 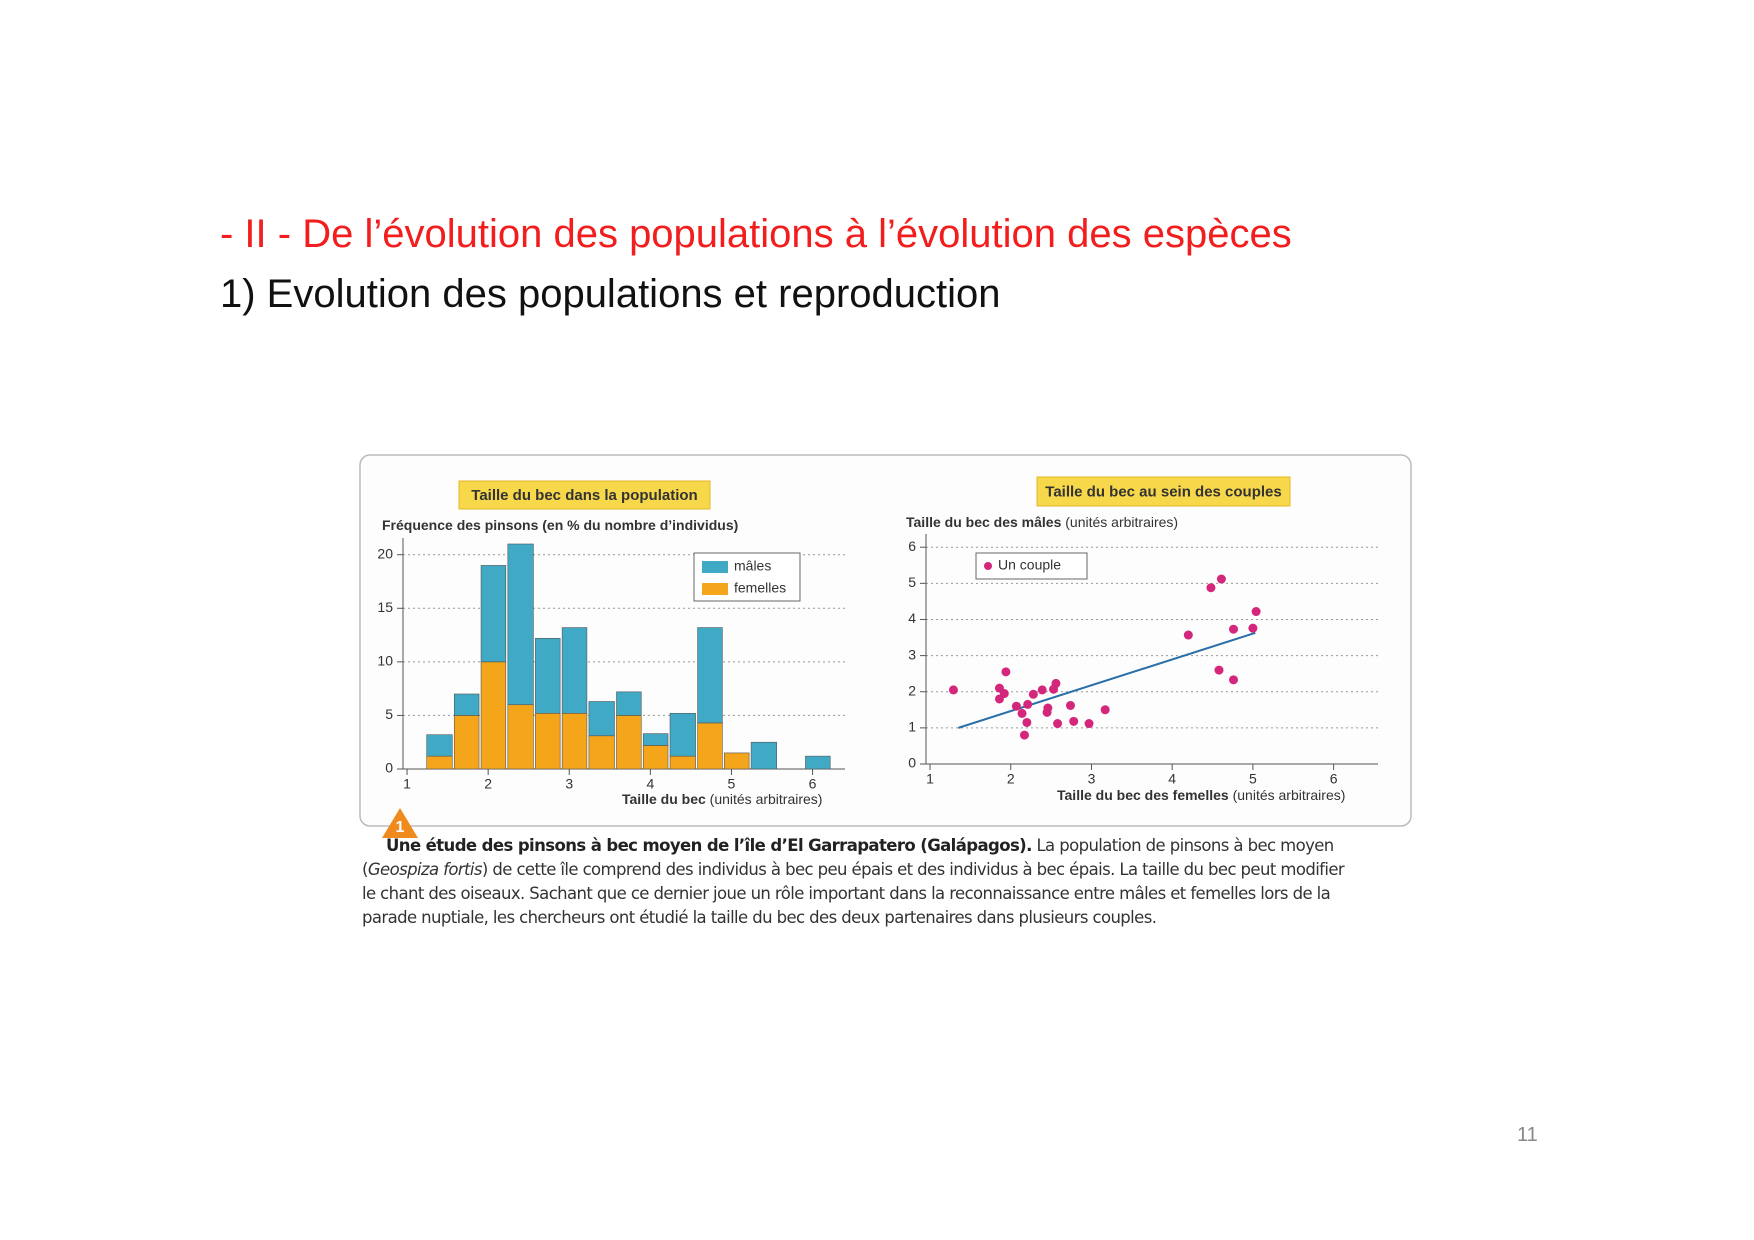 I want to click on x-axis-label: Taille du bec (unités arbitraires), so click(x=722, y=799).